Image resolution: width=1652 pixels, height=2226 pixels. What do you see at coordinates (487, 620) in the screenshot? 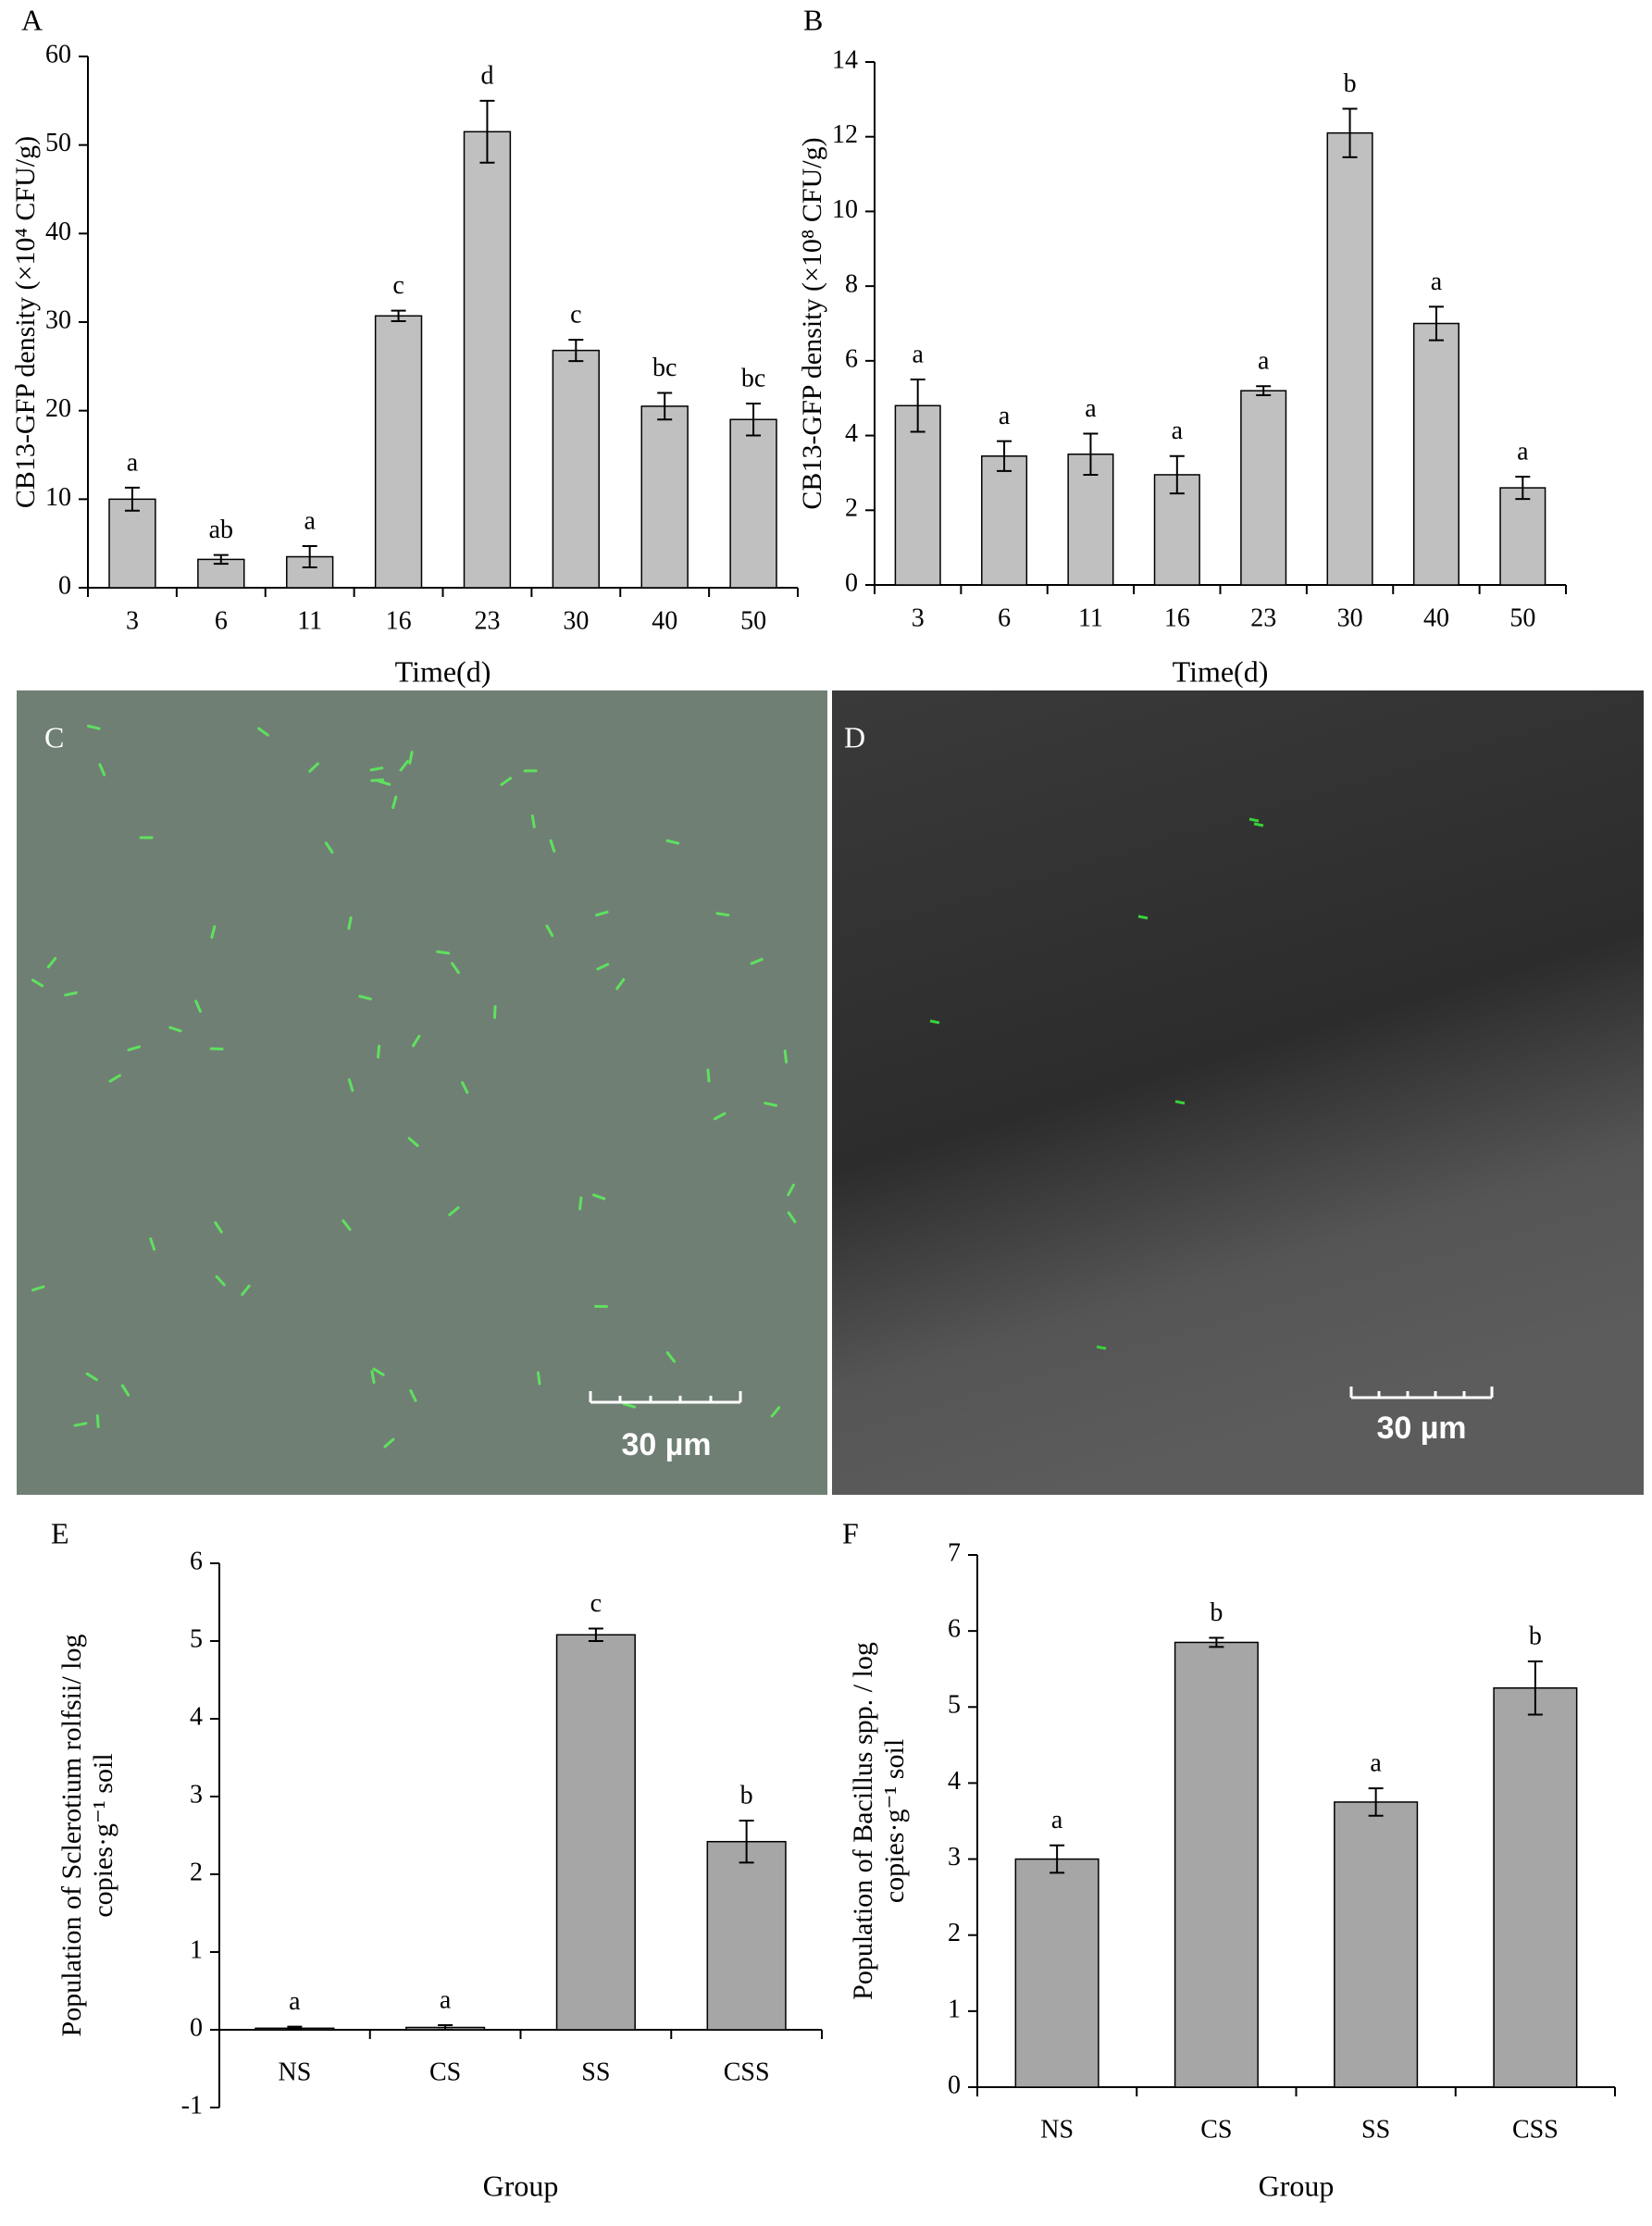
I see `x-tick-label: 23` at bounding box center [487, 620].